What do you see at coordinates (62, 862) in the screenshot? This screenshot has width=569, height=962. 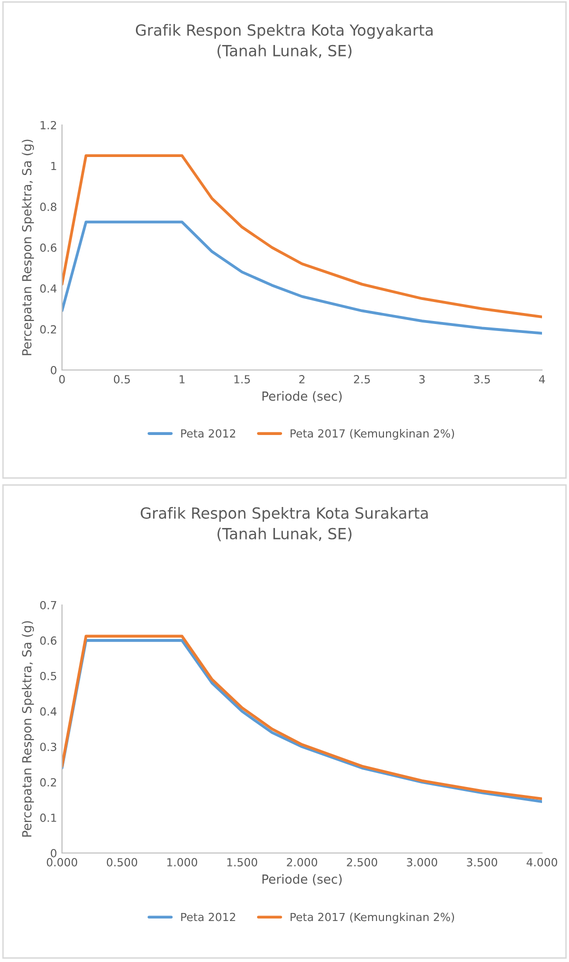 I see `x-tick-label: 0.000` at bounding box center [62, 862].